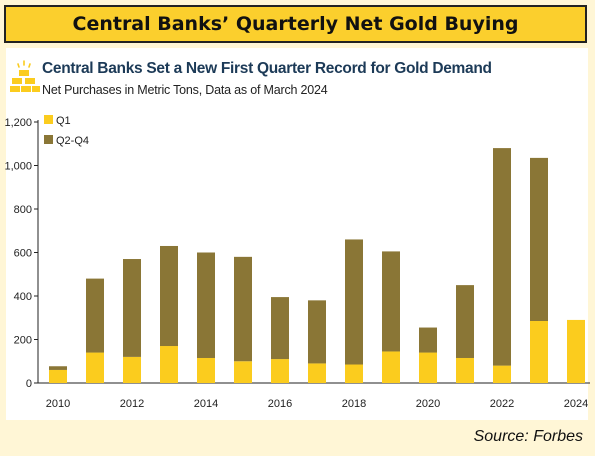 The width and height of the screenshot is (595, 456). I want to click on y-tick-label: 1,000, so click(18, 167).